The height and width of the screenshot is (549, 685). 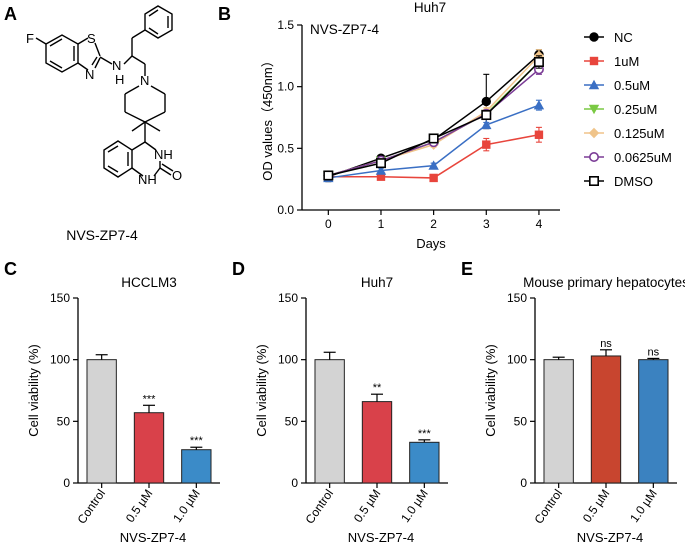 I want to click on legend-label: 1uM, so click(x=626, y=61).